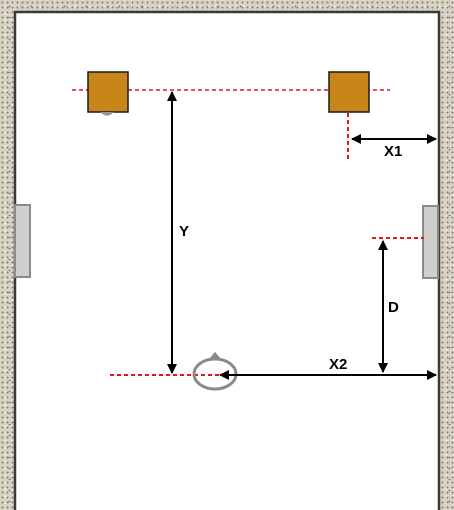 Image resolution: width=454 pixels, height=510 pixels. Describe the element at coordinates (393, 151) in the screenshot. I see `x1-label: X1` at that location.